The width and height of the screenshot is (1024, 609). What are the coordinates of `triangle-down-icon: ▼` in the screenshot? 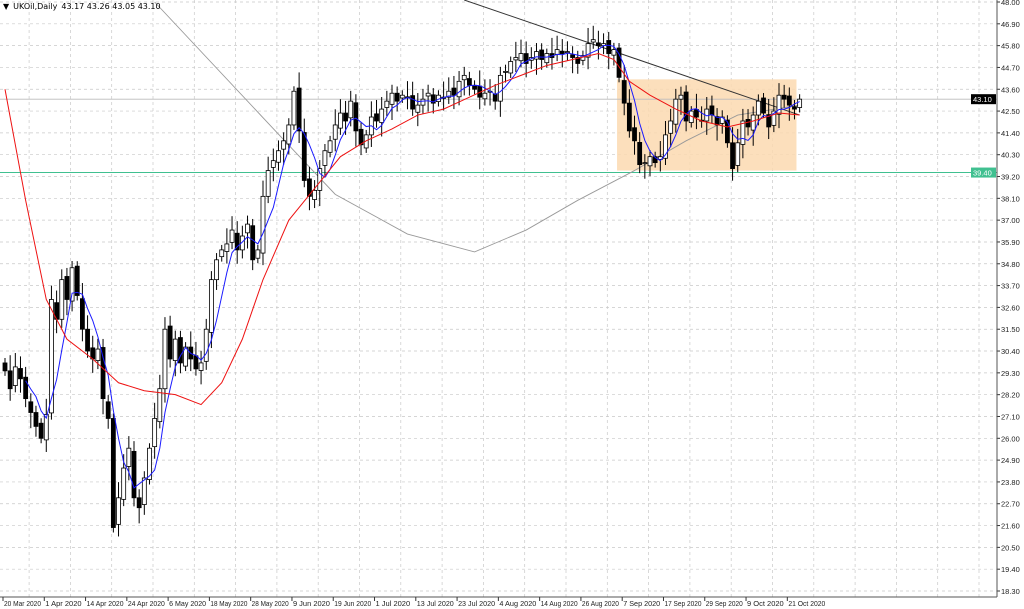 It's located at (6, 6).